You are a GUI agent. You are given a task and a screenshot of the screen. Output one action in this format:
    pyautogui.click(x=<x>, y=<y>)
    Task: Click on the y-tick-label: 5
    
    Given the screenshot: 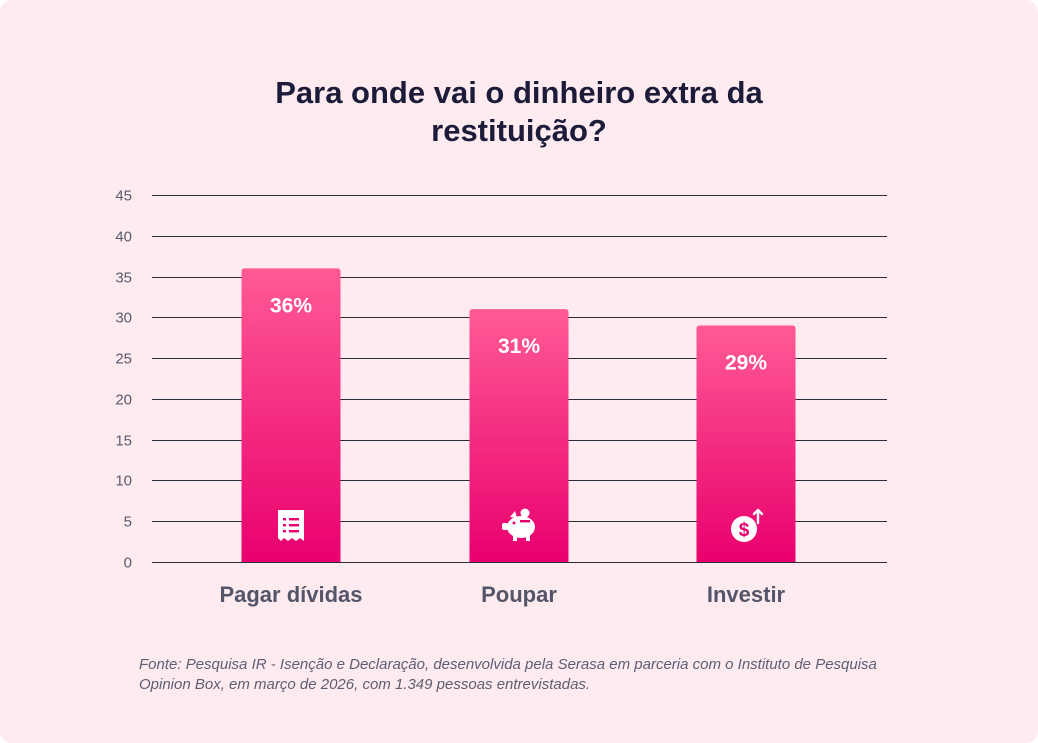 What is the action you would take?
    pyautogui.click(x=128, y=522)
    